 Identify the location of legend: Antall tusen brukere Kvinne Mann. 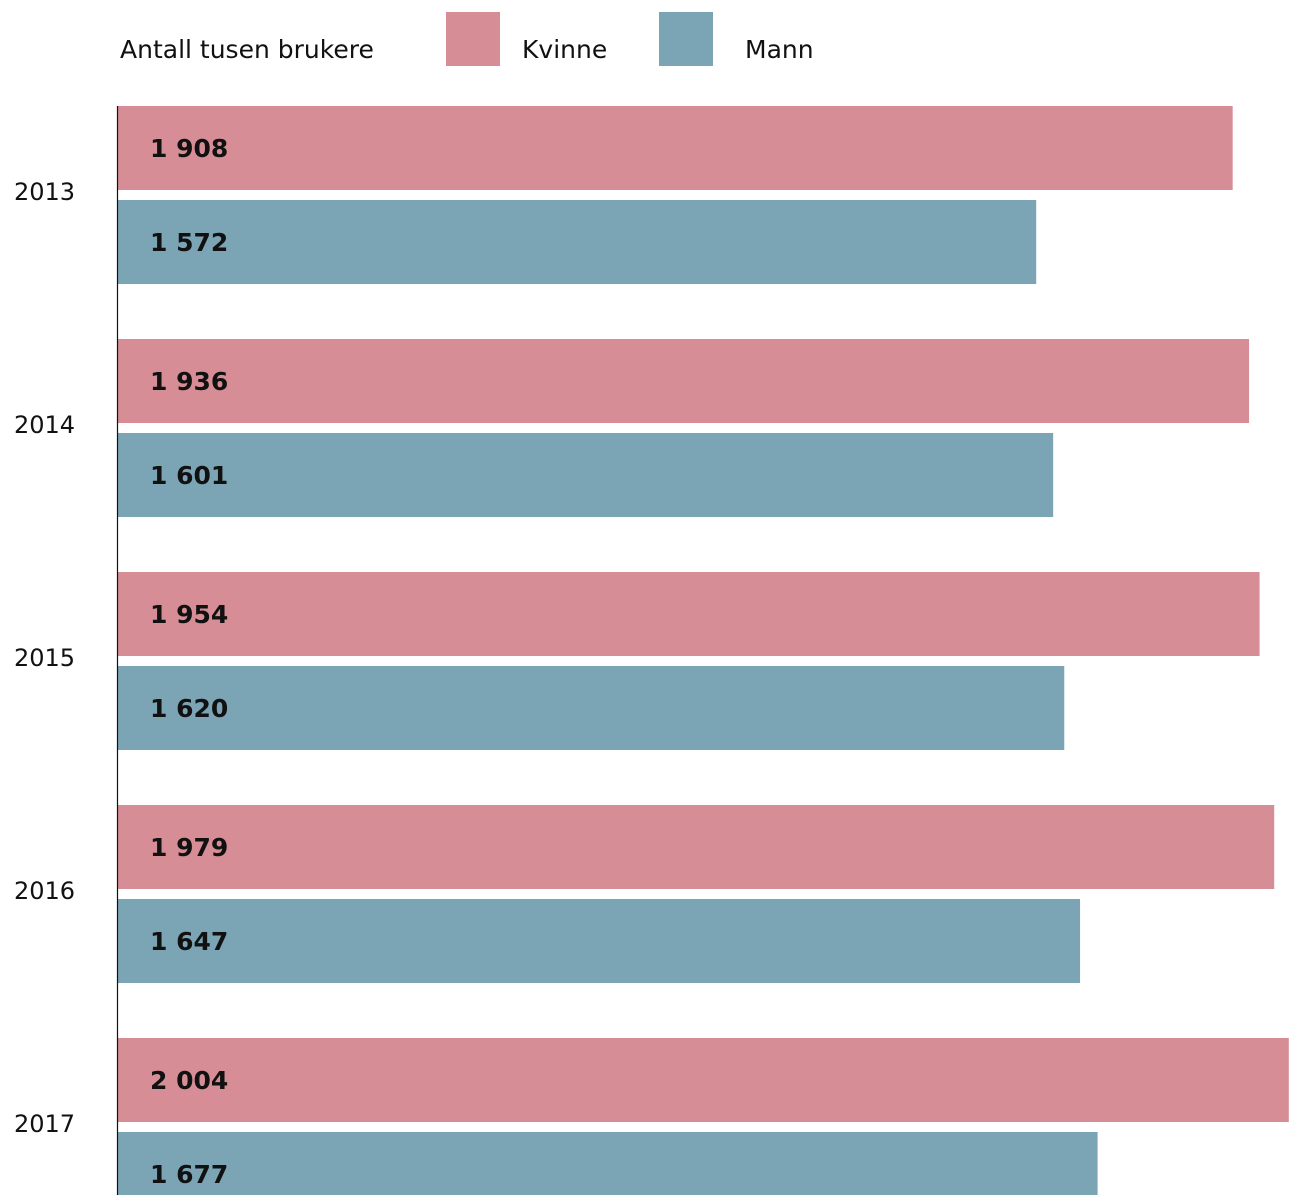
(467, 39).